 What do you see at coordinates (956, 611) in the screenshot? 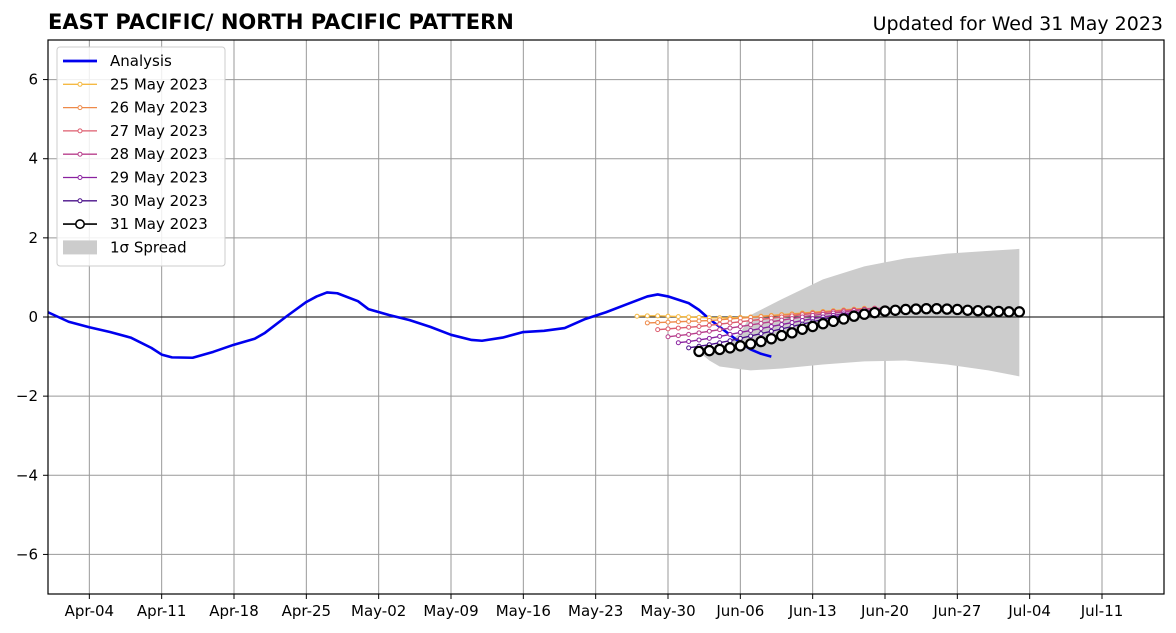
I see `x-tick-label: Jun-27` at bounding box center [956, 611].